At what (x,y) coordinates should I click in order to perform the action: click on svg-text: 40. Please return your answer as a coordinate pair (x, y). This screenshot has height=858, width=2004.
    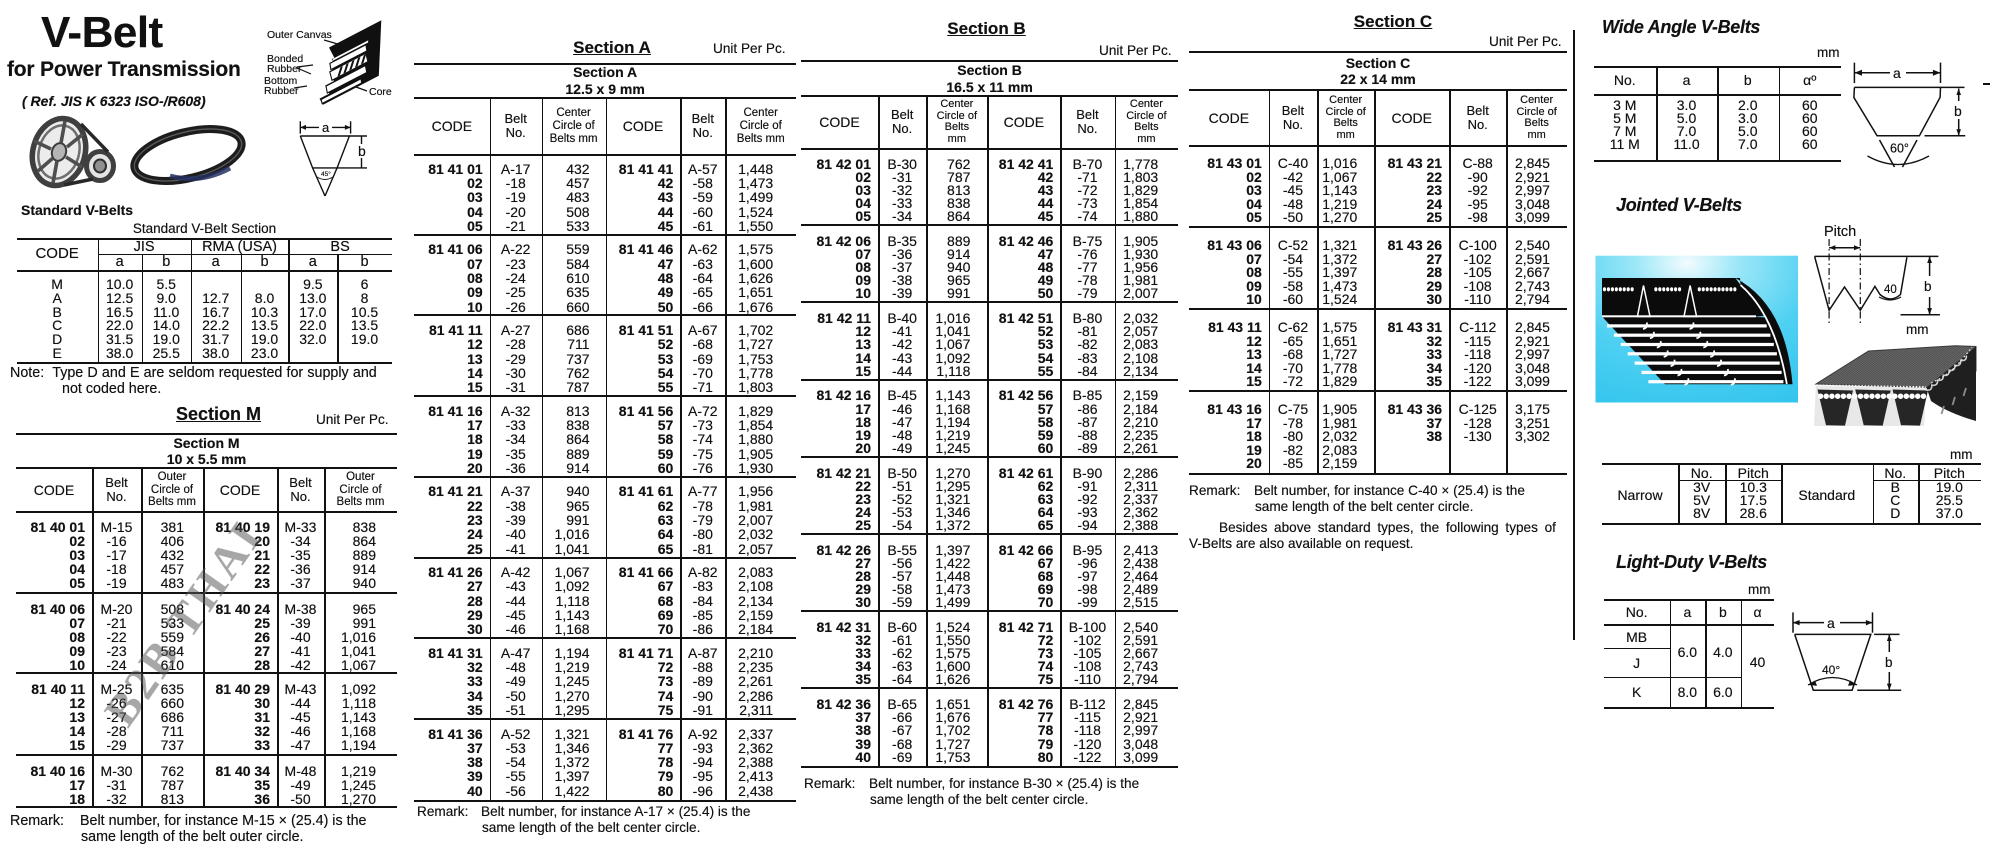
    Looking at the image, I should click on (1890, 290).